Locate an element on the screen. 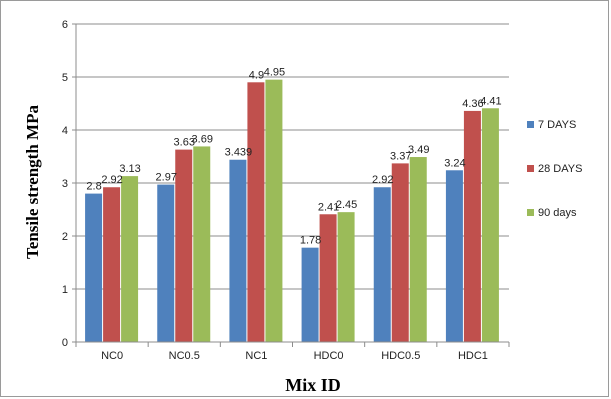 This screenshot has width=611, height=399. y-tick-label: 2 is located at coordinates (65, 237).